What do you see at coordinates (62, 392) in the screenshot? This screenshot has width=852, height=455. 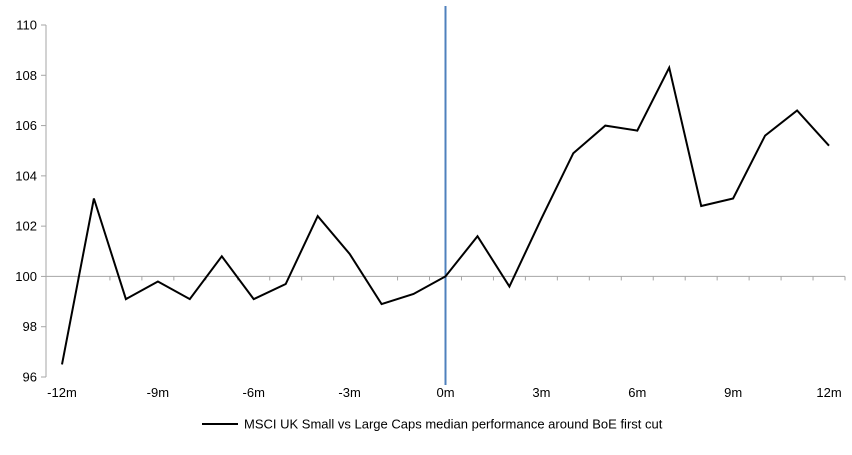 I see `x-tick-label: -12m` at bounding box center [62, 392].